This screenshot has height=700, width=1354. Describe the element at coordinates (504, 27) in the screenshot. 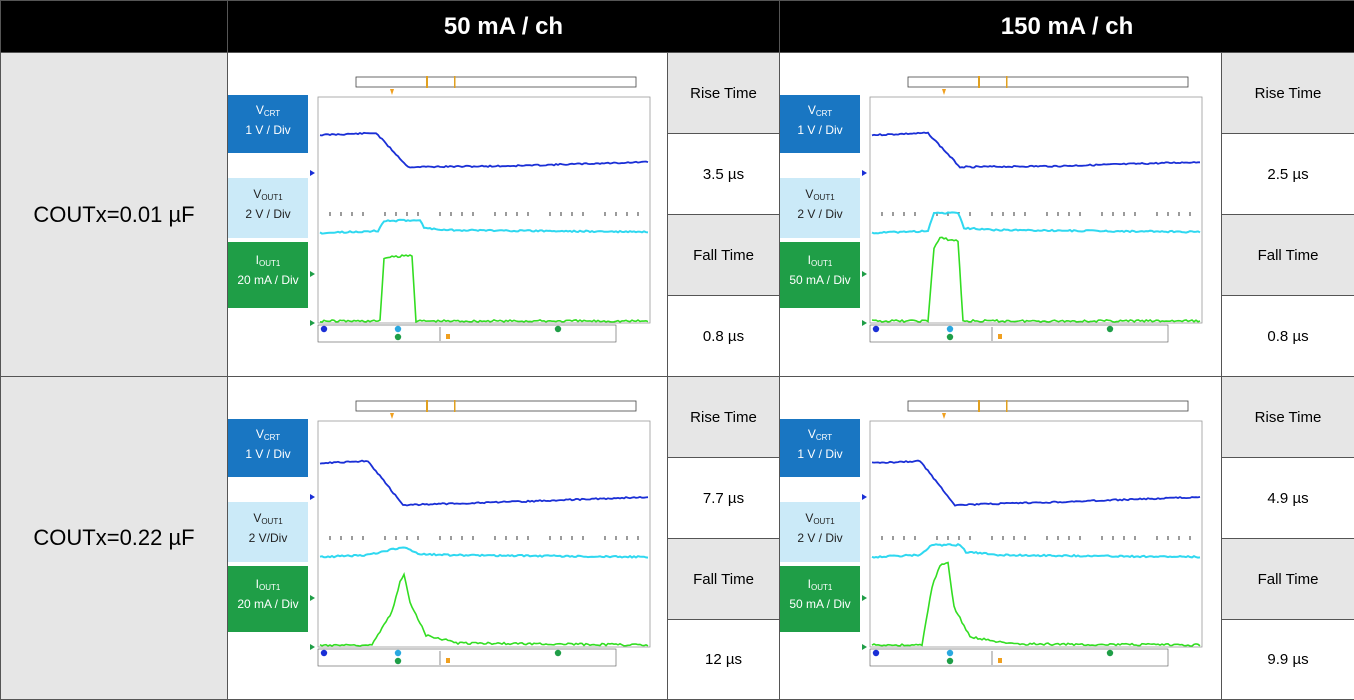

I see `header-50ma: 50 mA / ch` at that location.